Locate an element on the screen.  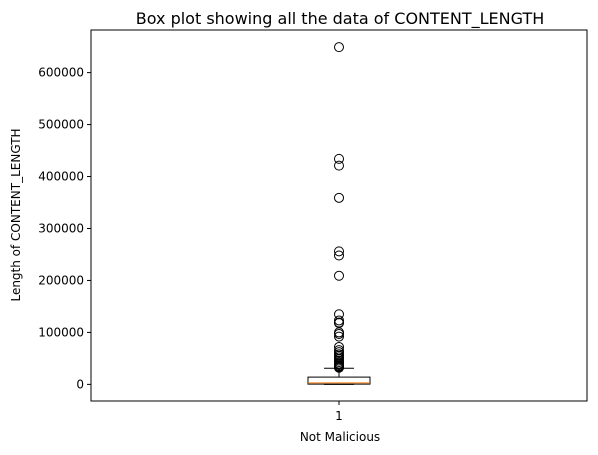
y-axis-label: Length of CONTENT_LENGTH is located at coordinates (16, 214).